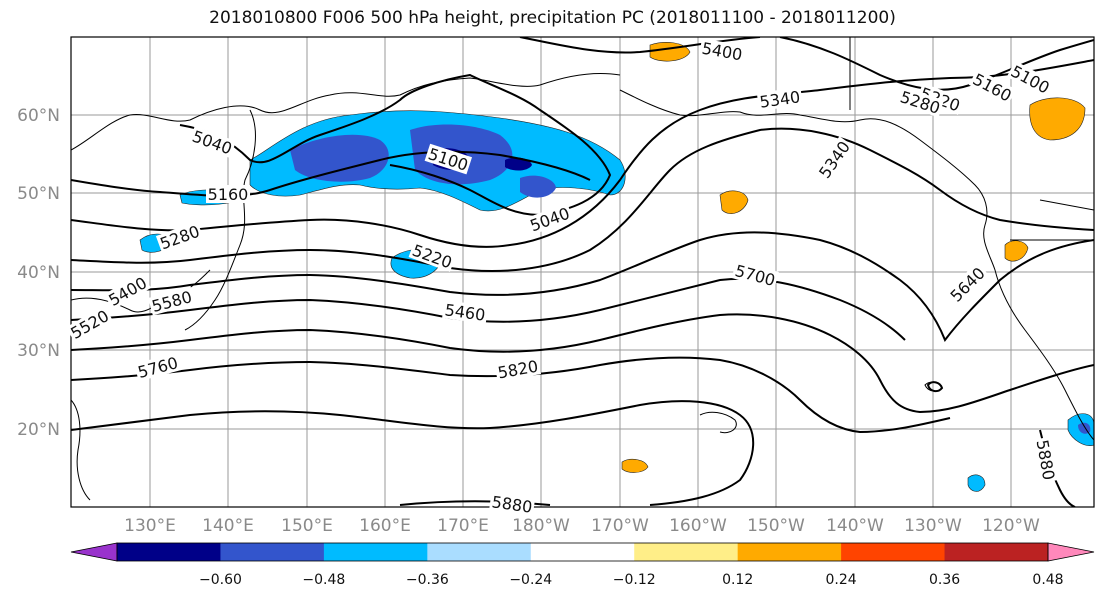 Image resolution: width=1105 pixels, height=601 pixels. I want to click on lat-label: 20°N, so click(38, 430).